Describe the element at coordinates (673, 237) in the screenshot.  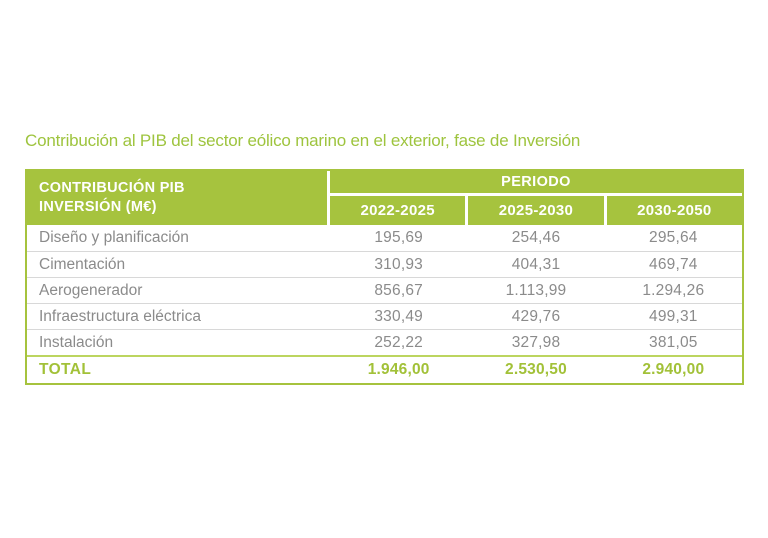
I see `row-value-col3: 295,64` at that location.